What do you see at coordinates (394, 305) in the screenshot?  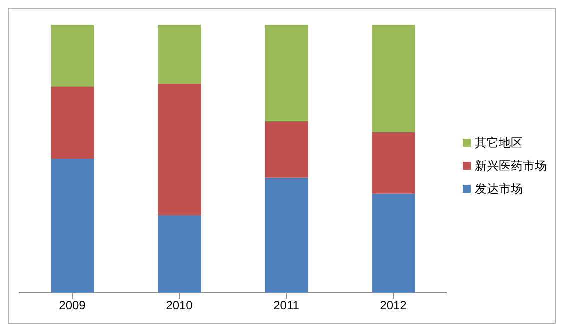 I see `x-tick-label: 2012` at bounding box center [394, 305].